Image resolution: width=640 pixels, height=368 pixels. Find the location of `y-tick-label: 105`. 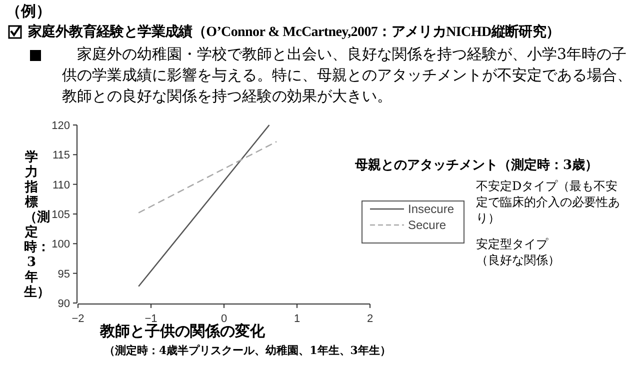

y-tick-label: 105 is located at coordinates (61, 215).